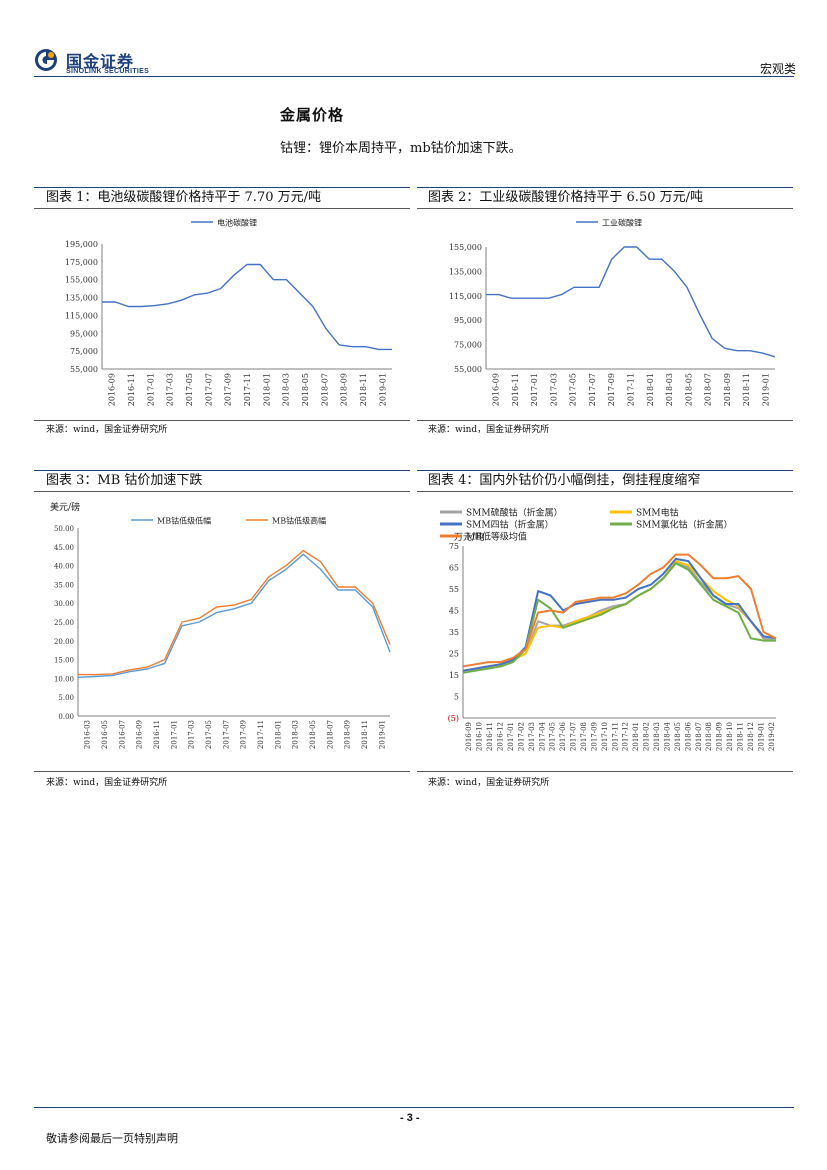 This screenshot has height=1170, width=827. Describe the element at coordinates (454, 632) in the screenshot. I see `y-tick-label: 35` at that location.